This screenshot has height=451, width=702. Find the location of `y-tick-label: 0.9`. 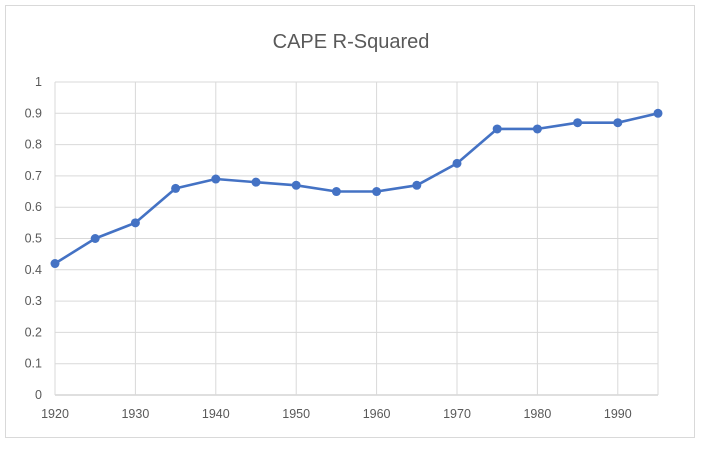

y-tick-label: 0.9 is located at coordinates (33, 113).